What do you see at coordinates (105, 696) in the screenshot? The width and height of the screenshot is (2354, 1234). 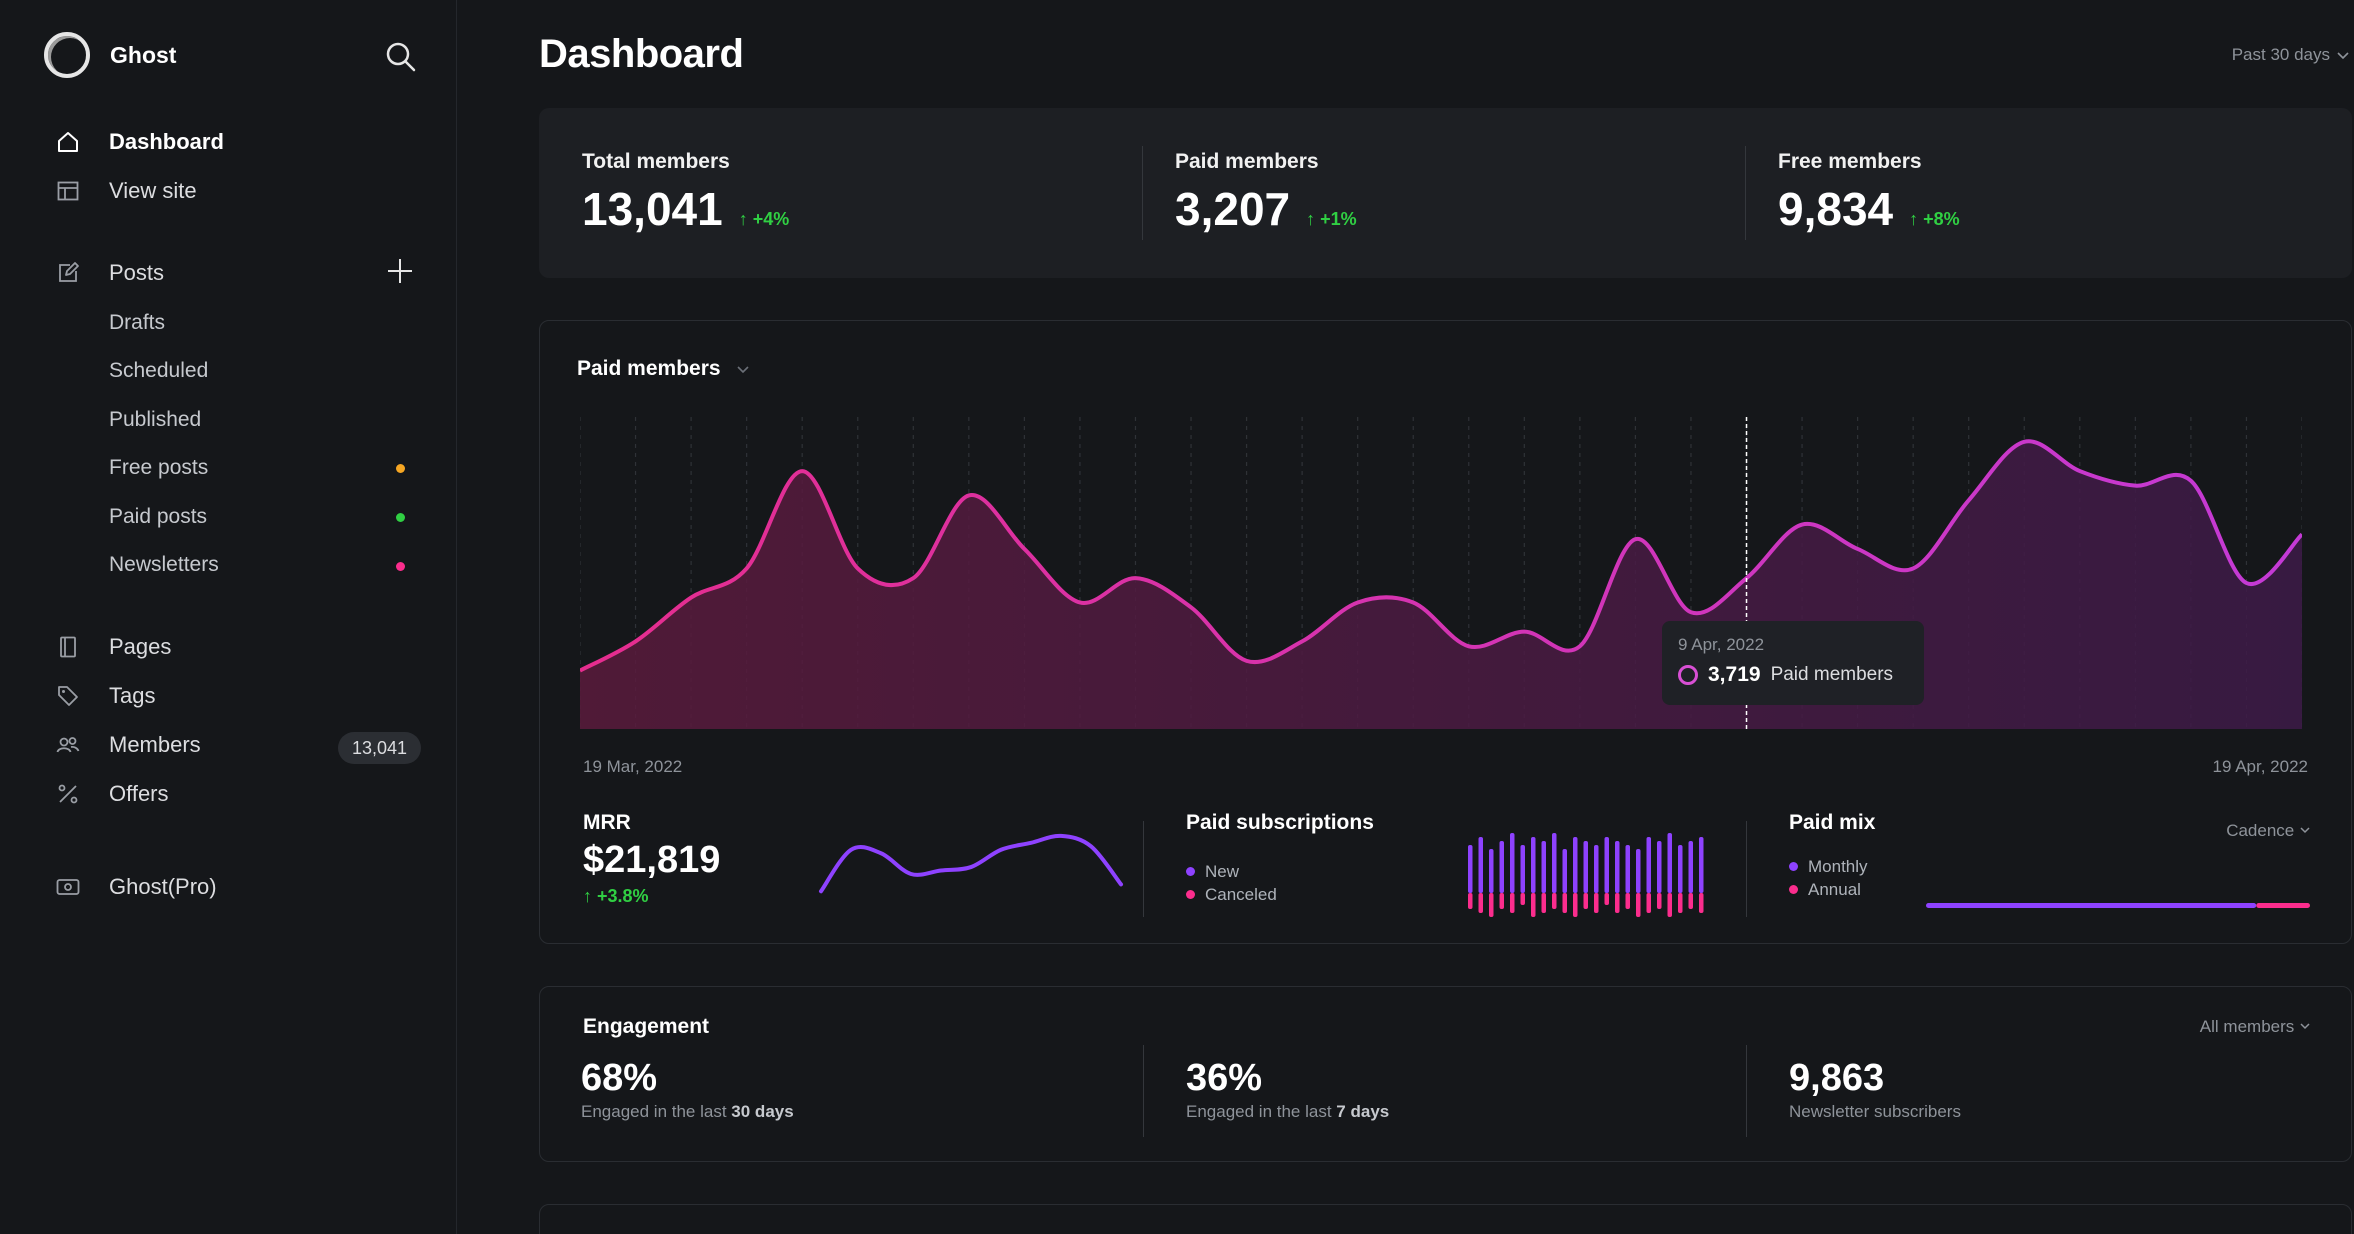 I see `sidebar-item-tags: Tags` at bounding box center [105, 696].